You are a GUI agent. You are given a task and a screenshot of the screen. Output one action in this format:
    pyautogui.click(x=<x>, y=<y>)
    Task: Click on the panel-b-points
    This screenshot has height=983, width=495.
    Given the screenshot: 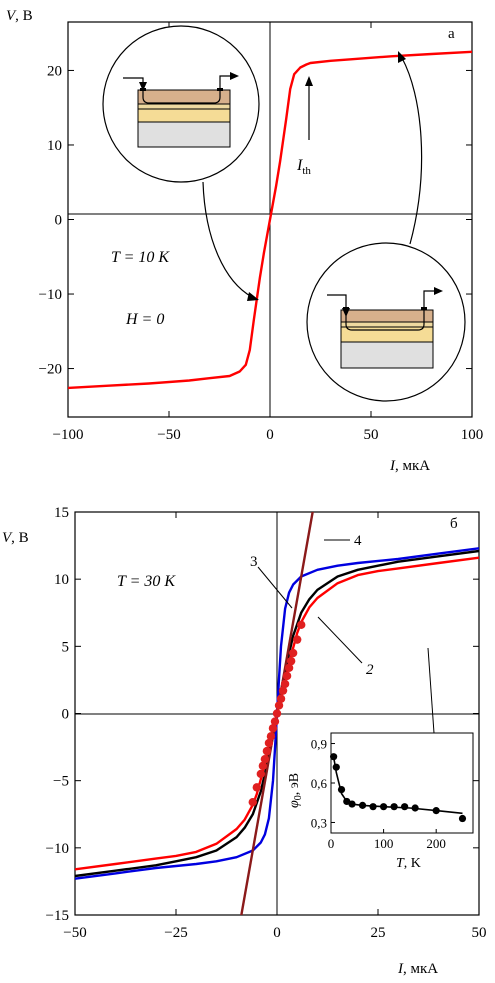 What is the action you would take?
    pyautogui.click(x=277, y=713)
    